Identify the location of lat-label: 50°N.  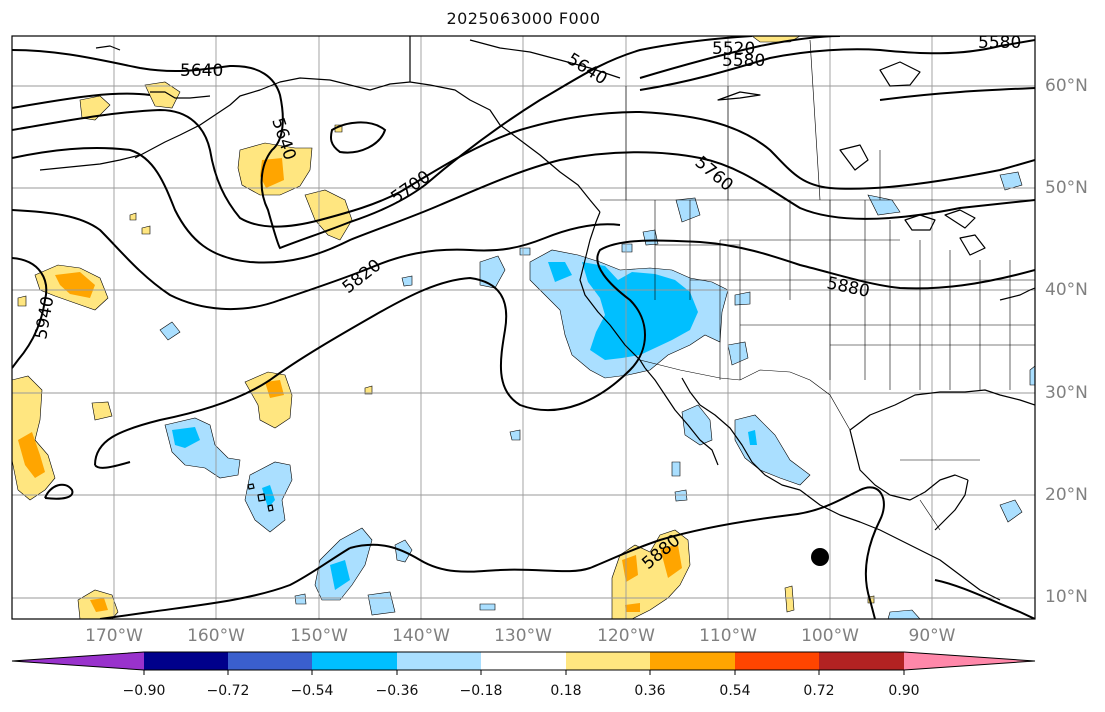
(1066, 188).